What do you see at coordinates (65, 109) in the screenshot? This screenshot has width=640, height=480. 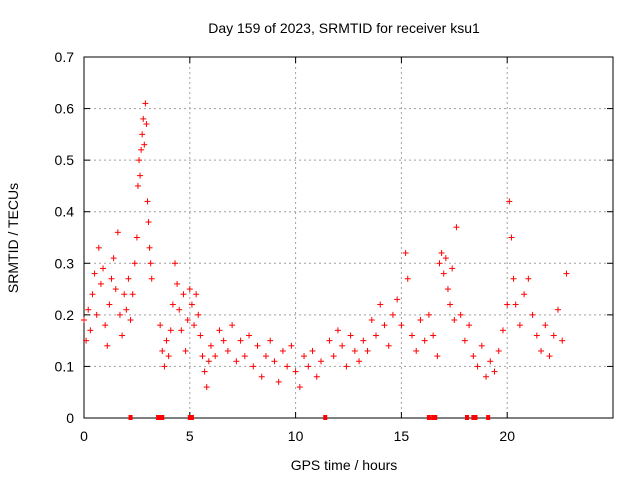 I see `y-tick-label: 0.6` at bounding box center [65, 109].